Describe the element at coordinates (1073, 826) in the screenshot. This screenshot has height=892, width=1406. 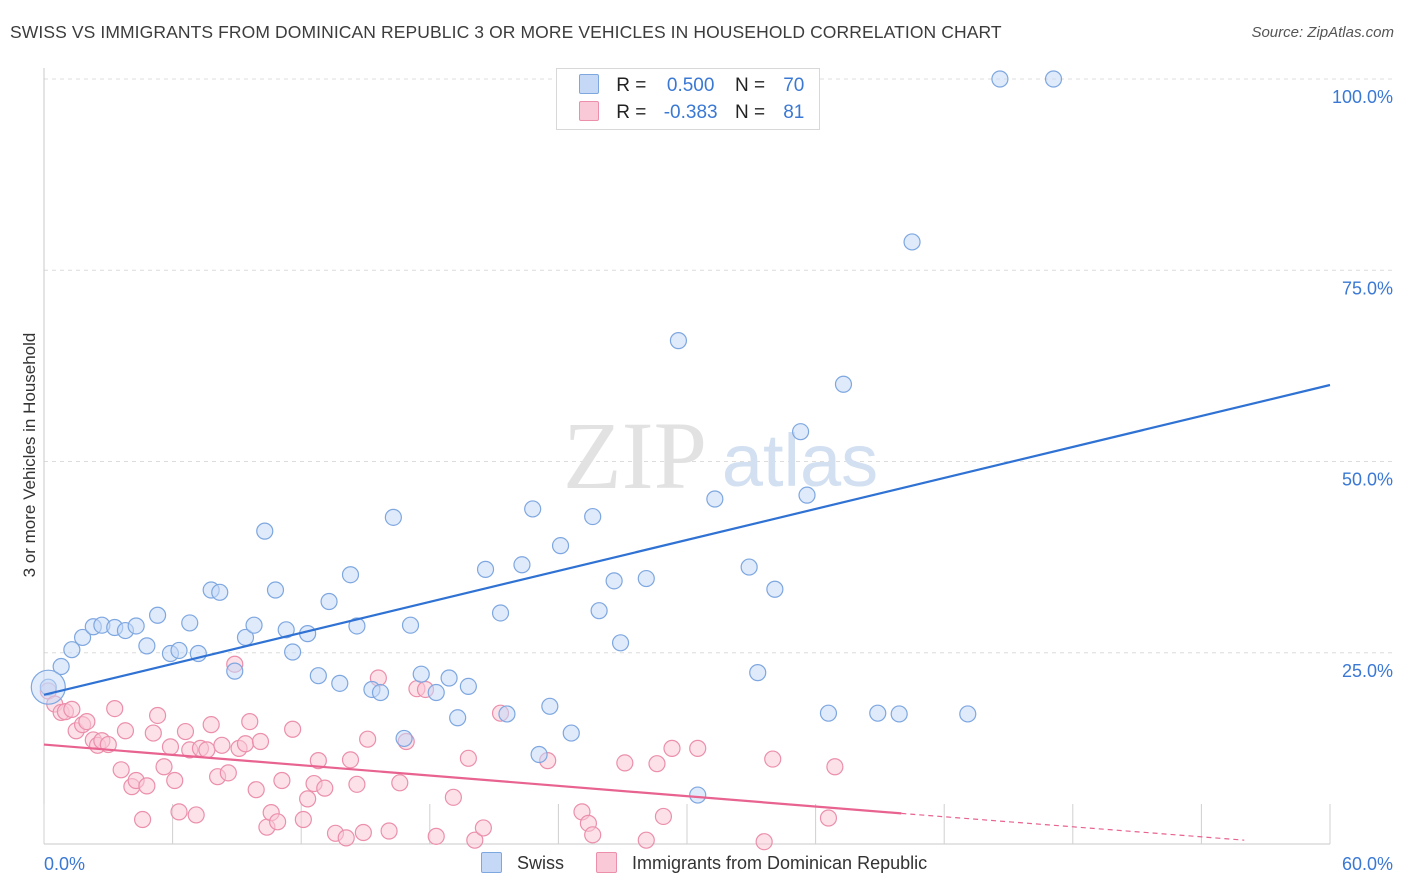
I see `dominican-trend-extension` at that location.